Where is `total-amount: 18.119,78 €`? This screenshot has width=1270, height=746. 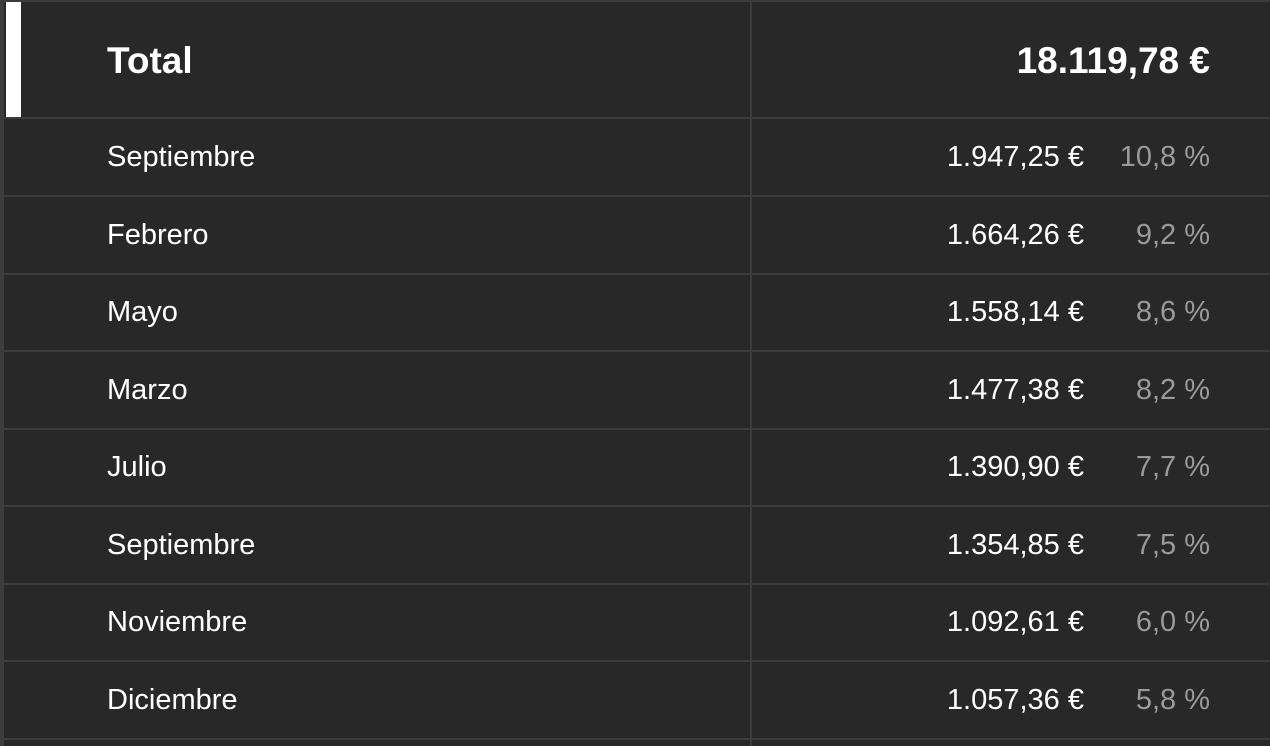
total-amount: 18.119,78 € is located at coordinates (1113, 60).